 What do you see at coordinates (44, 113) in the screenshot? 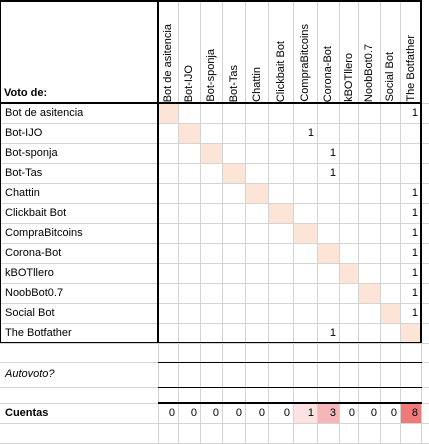
I see `row-label: Bot de asitencia` at bounding box center [44, 113].